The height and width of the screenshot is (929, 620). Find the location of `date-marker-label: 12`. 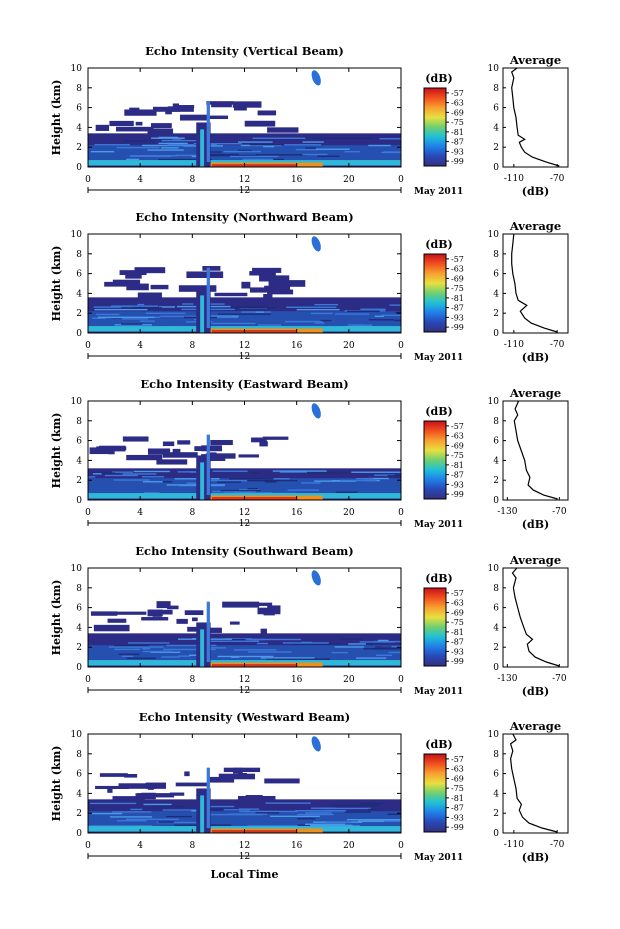

date-marker-label: 12 is located at coordinates (244, 691).